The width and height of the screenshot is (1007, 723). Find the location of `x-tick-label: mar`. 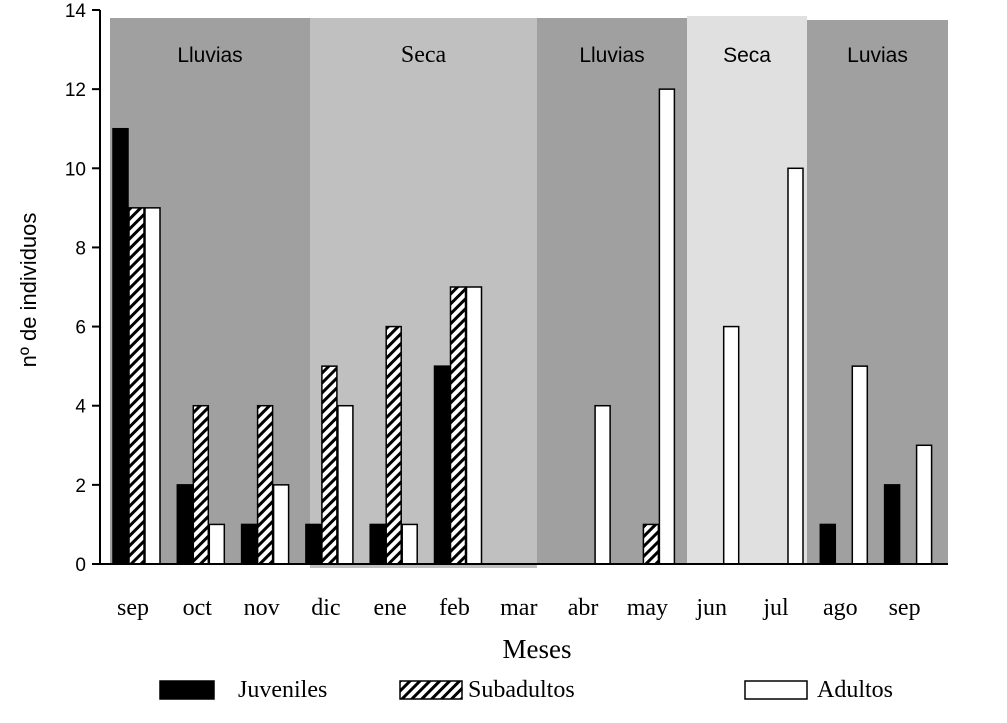

x-tick-label: mar is located at coordinates (518, 608).